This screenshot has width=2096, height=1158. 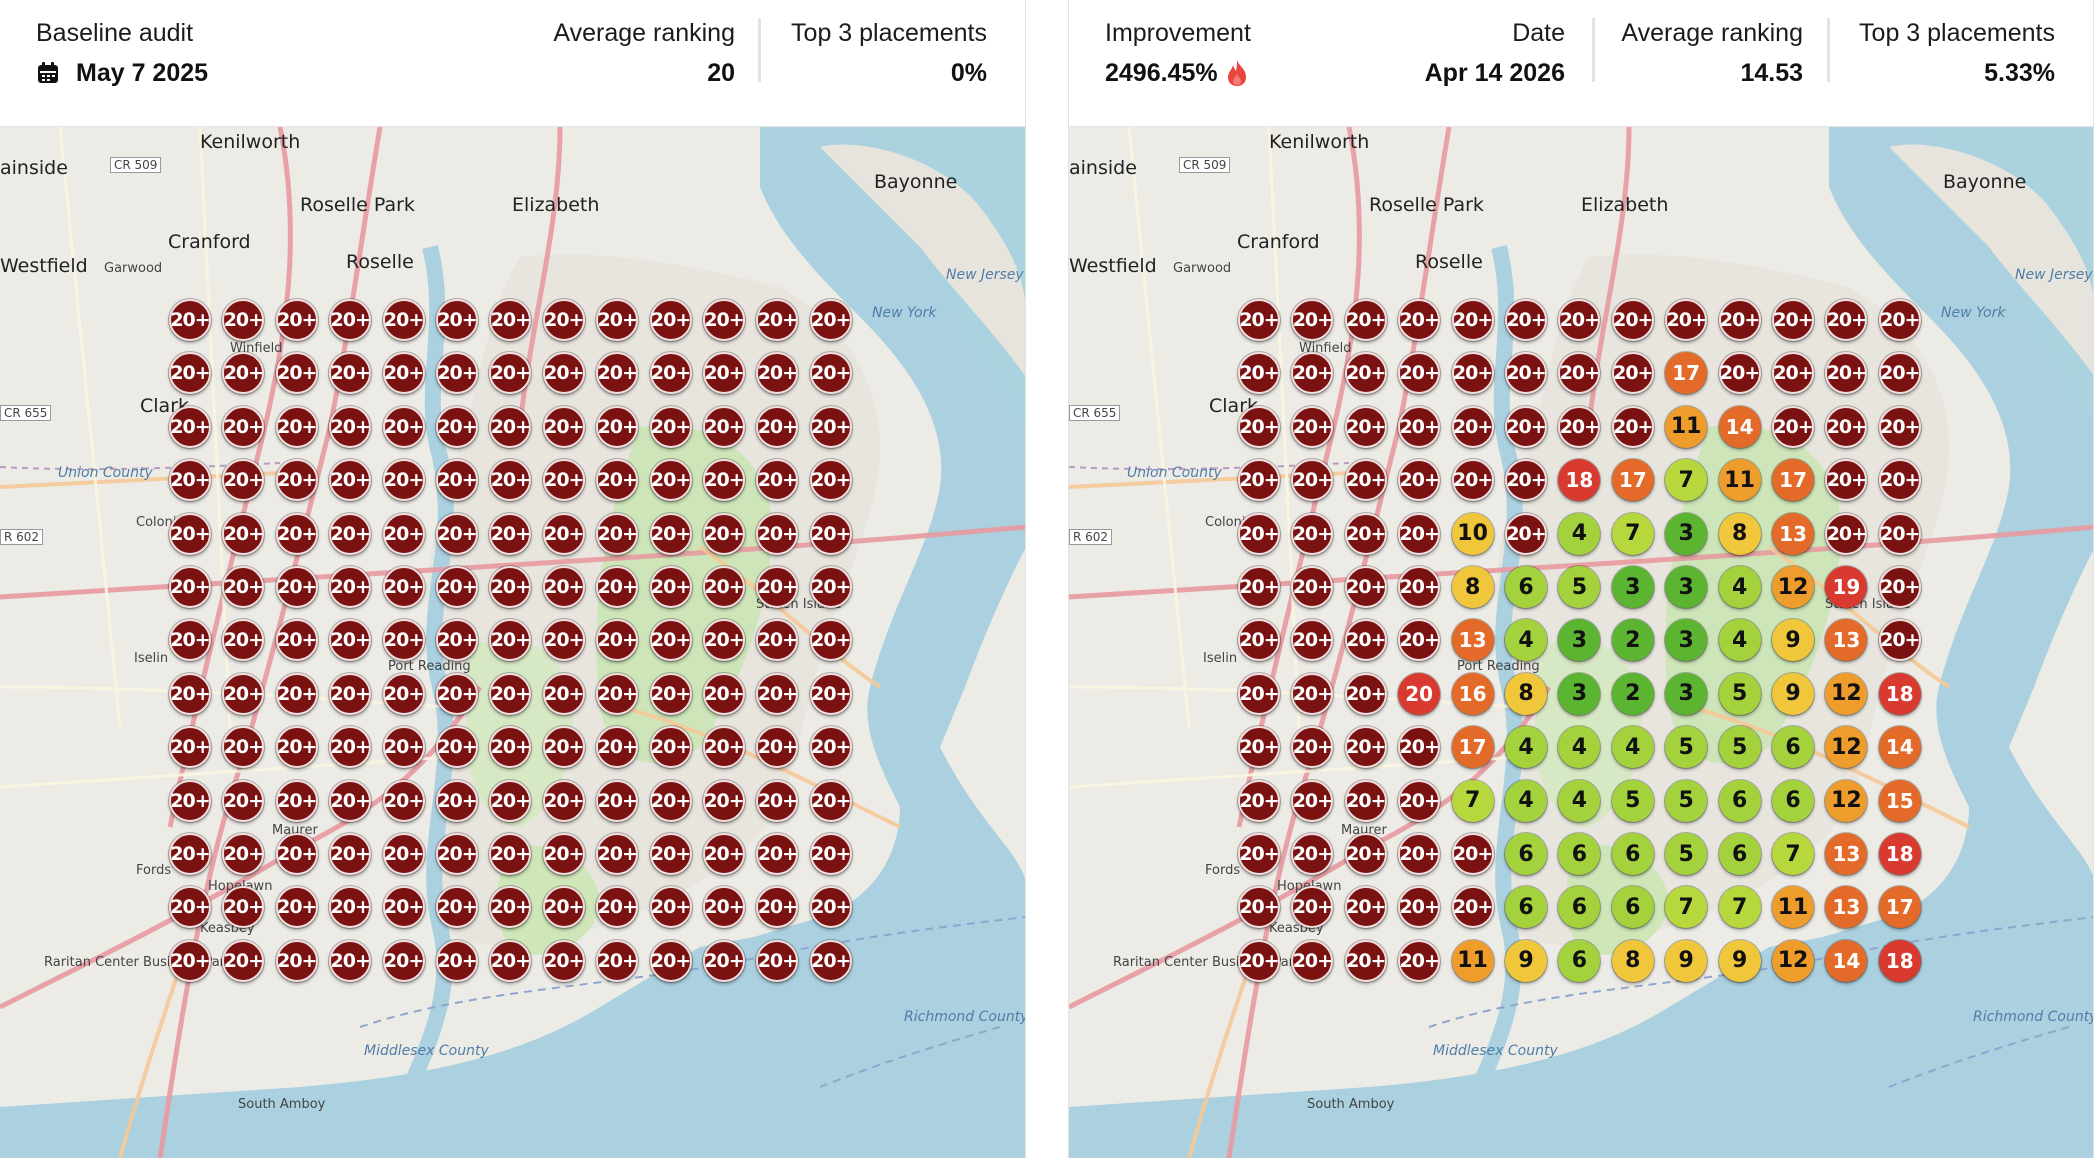 What do you see at coordinates (1793, 693) in the screenshot?
I see `rank-pin: 9` at bounding box center [1793, 693].